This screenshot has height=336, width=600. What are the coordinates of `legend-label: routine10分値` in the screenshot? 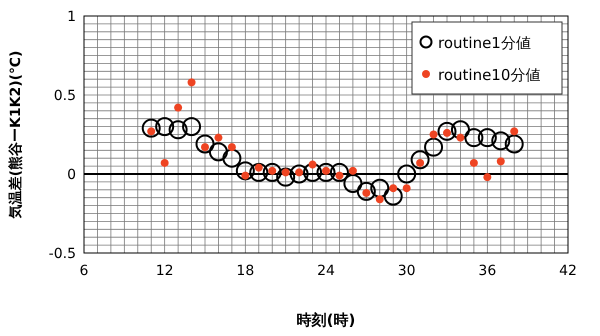 It's located at (489, 75).